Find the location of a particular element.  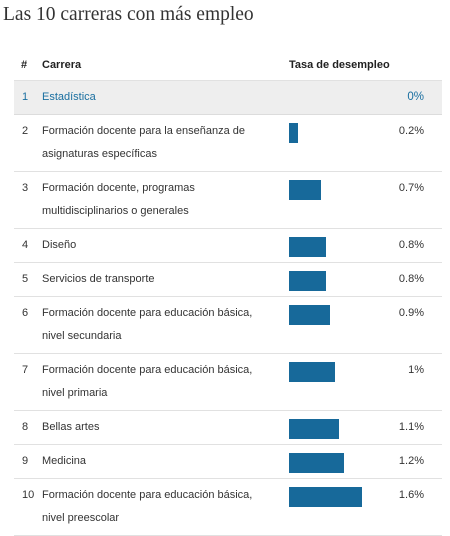

row-rank: 7 is located at coordinates (25, 370).